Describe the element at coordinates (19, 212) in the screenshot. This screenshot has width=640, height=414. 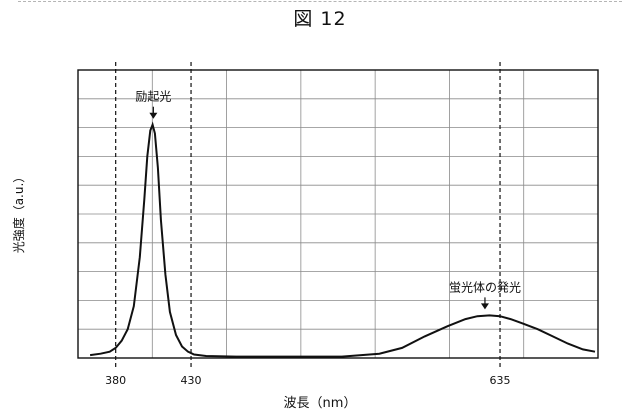
I see `y-axis-label: 光強度（a.u.）` at that location.